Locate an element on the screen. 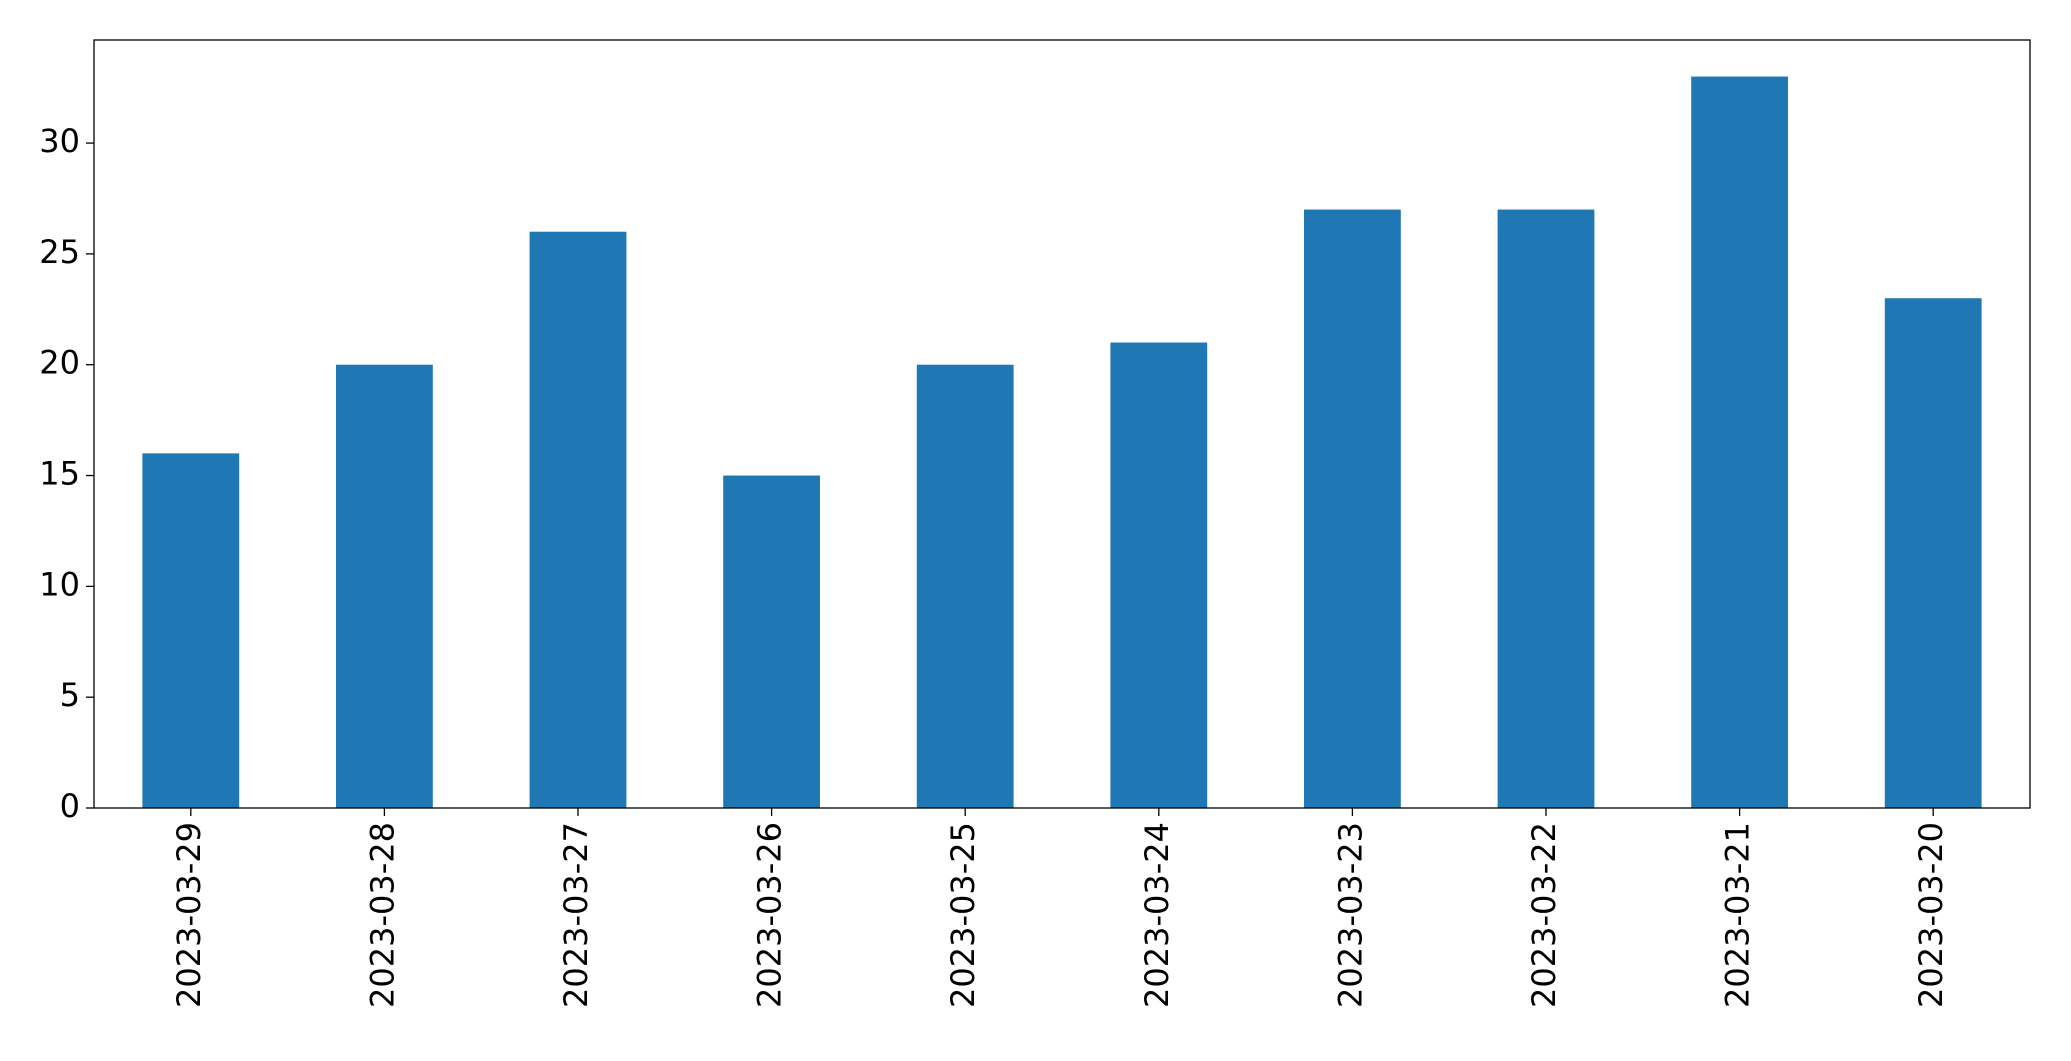  y-tick-label: 25 is located at coordinates (59, 252).